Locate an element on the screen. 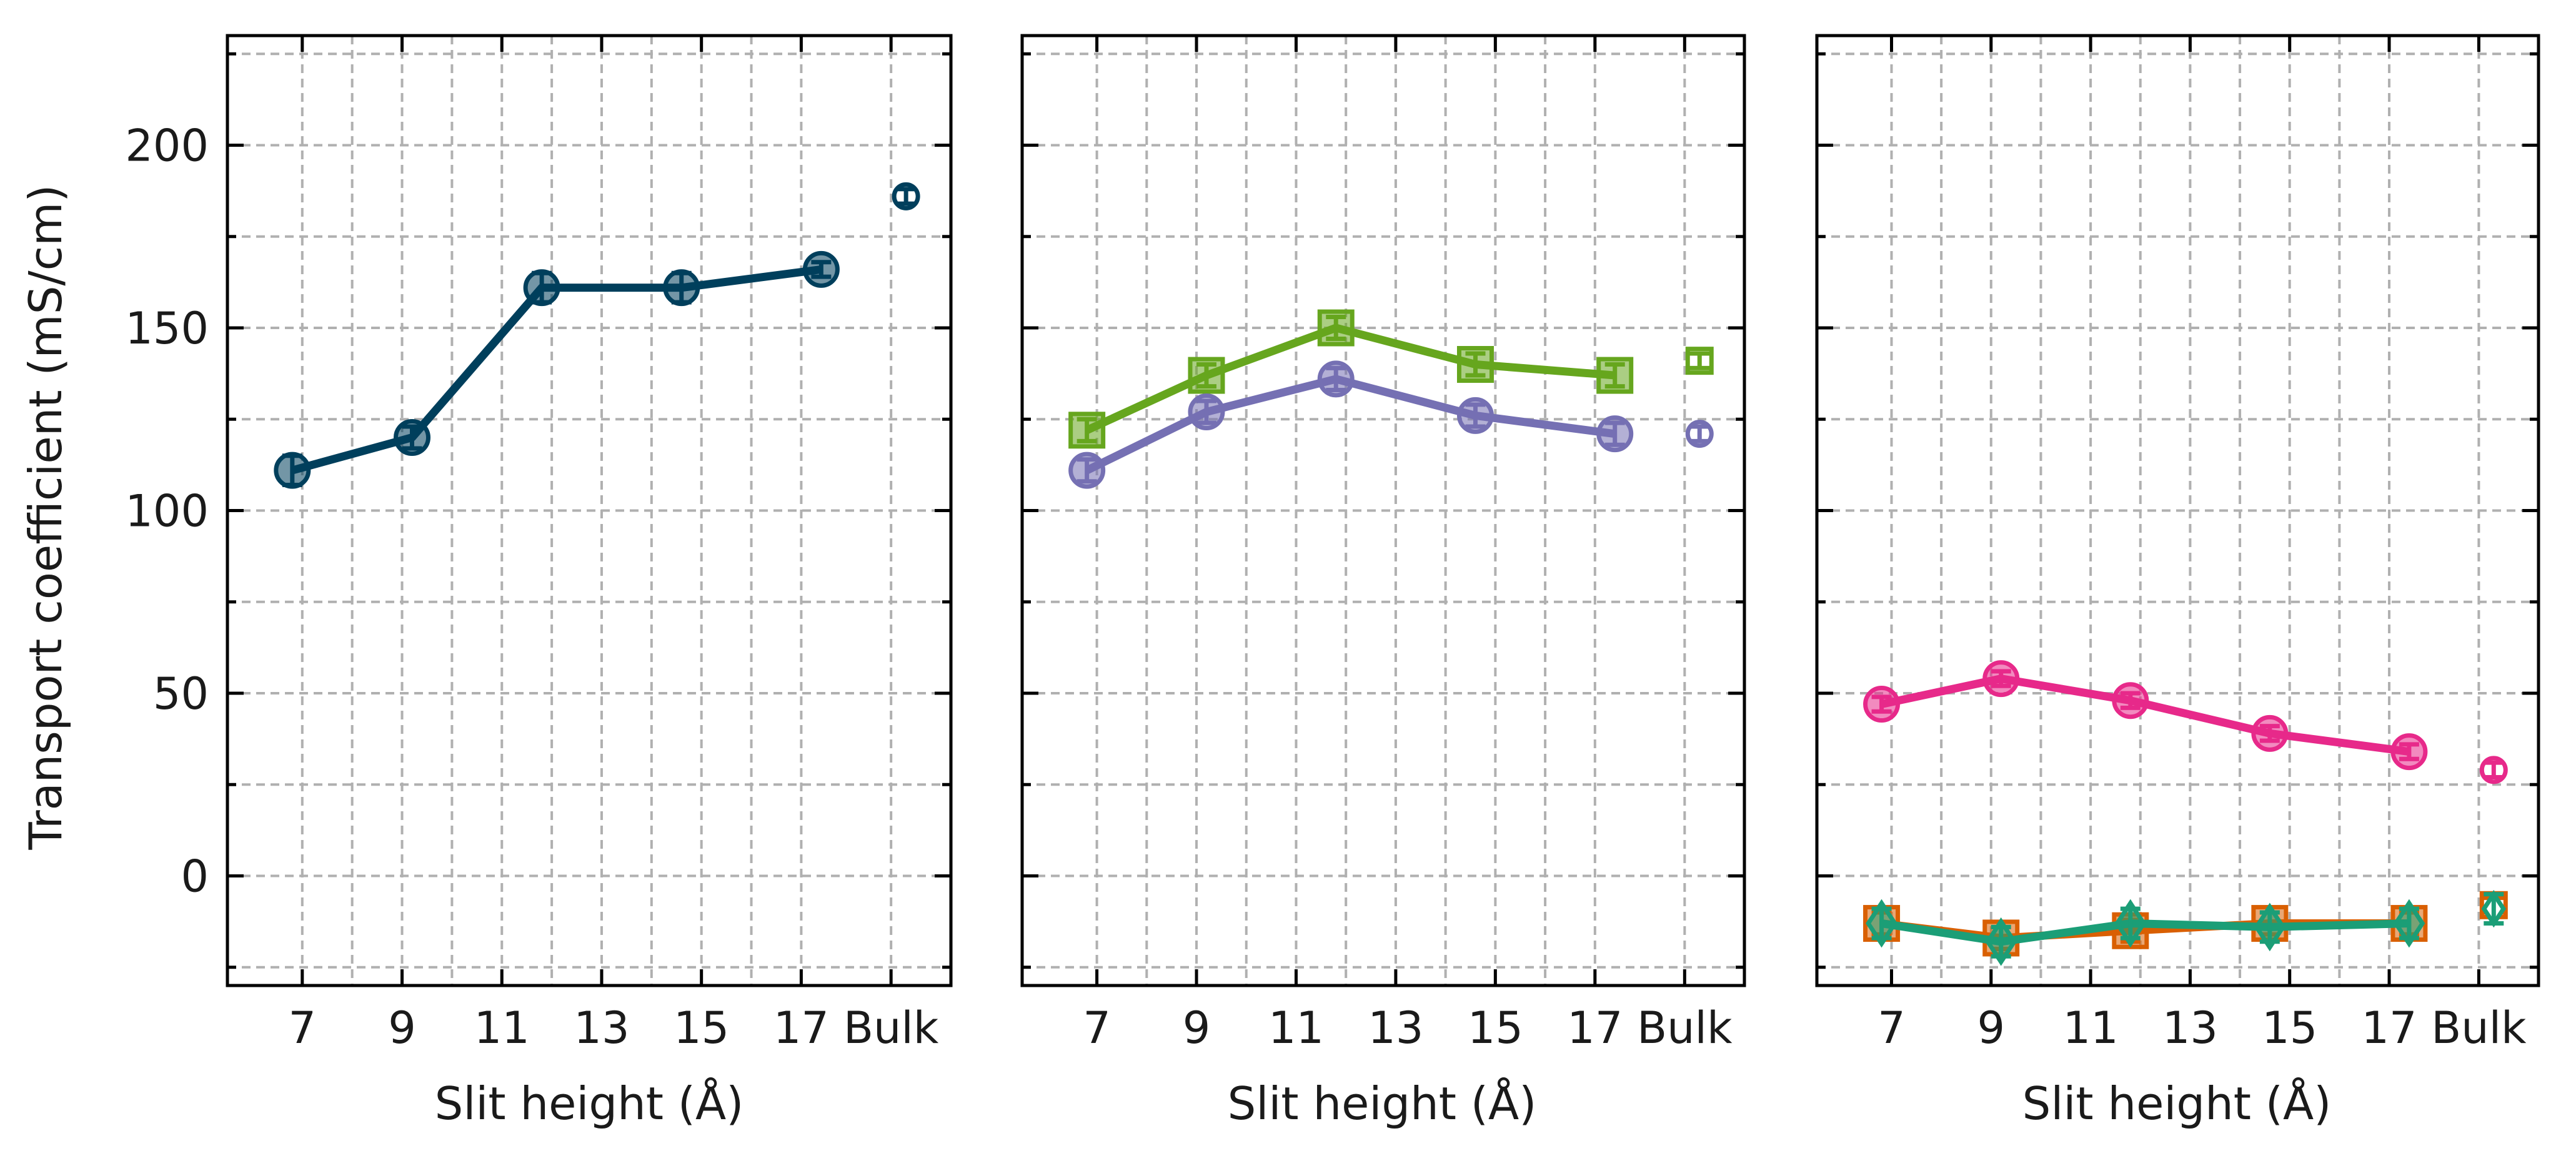 The width and height of the screenshot is (2576, 1171). y-axis-label: Transport coefficient (mS/cm) is located at coordinates (45, 518).